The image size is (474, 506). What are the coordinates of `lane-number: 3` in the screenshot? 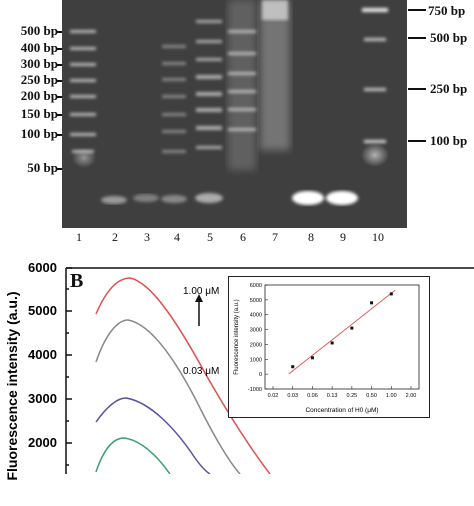 It's located at (147, 237).